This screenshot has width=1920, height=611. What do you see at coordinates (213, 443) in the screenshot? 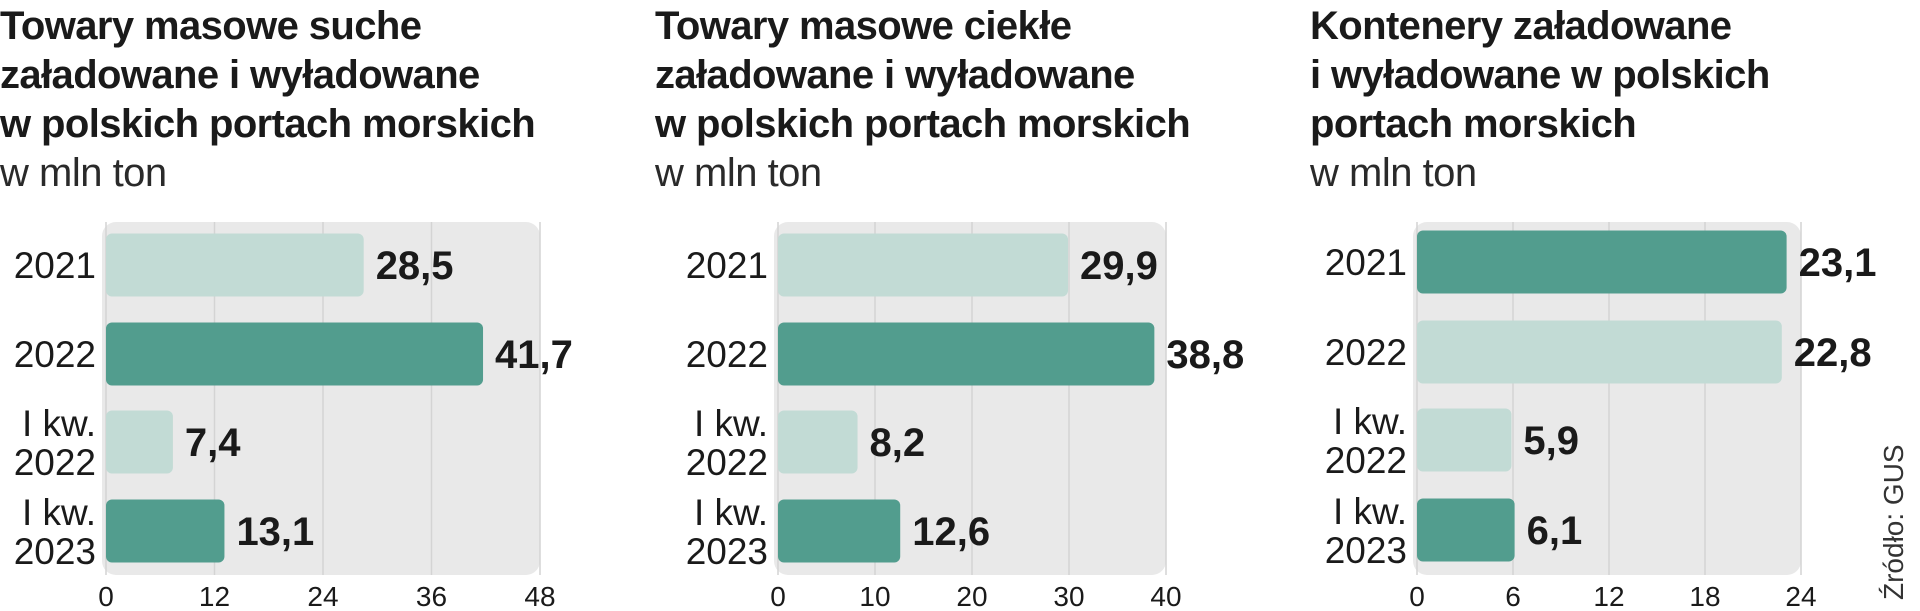
I see `bar-value-label: 7,4` at bounding box center [213, 443].